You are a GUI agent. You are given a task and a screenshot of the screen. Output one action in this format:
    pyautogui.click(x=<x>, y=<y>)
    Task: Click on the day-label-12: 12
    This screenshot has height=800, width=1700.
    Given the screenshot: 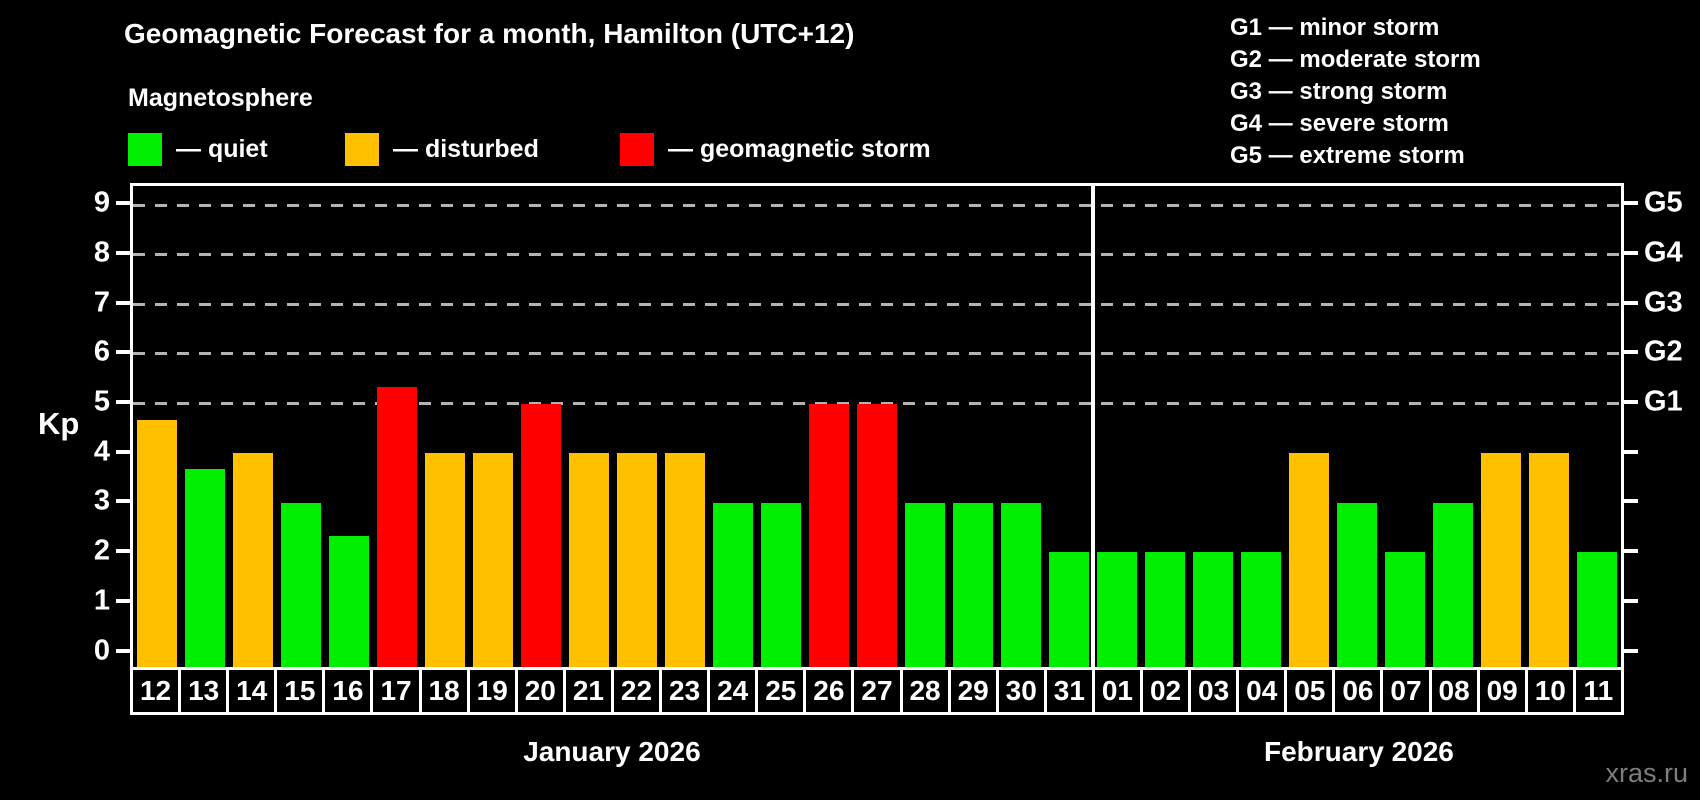 What is the action you would take?
    pyautogui.click(x=157, y=691)
    